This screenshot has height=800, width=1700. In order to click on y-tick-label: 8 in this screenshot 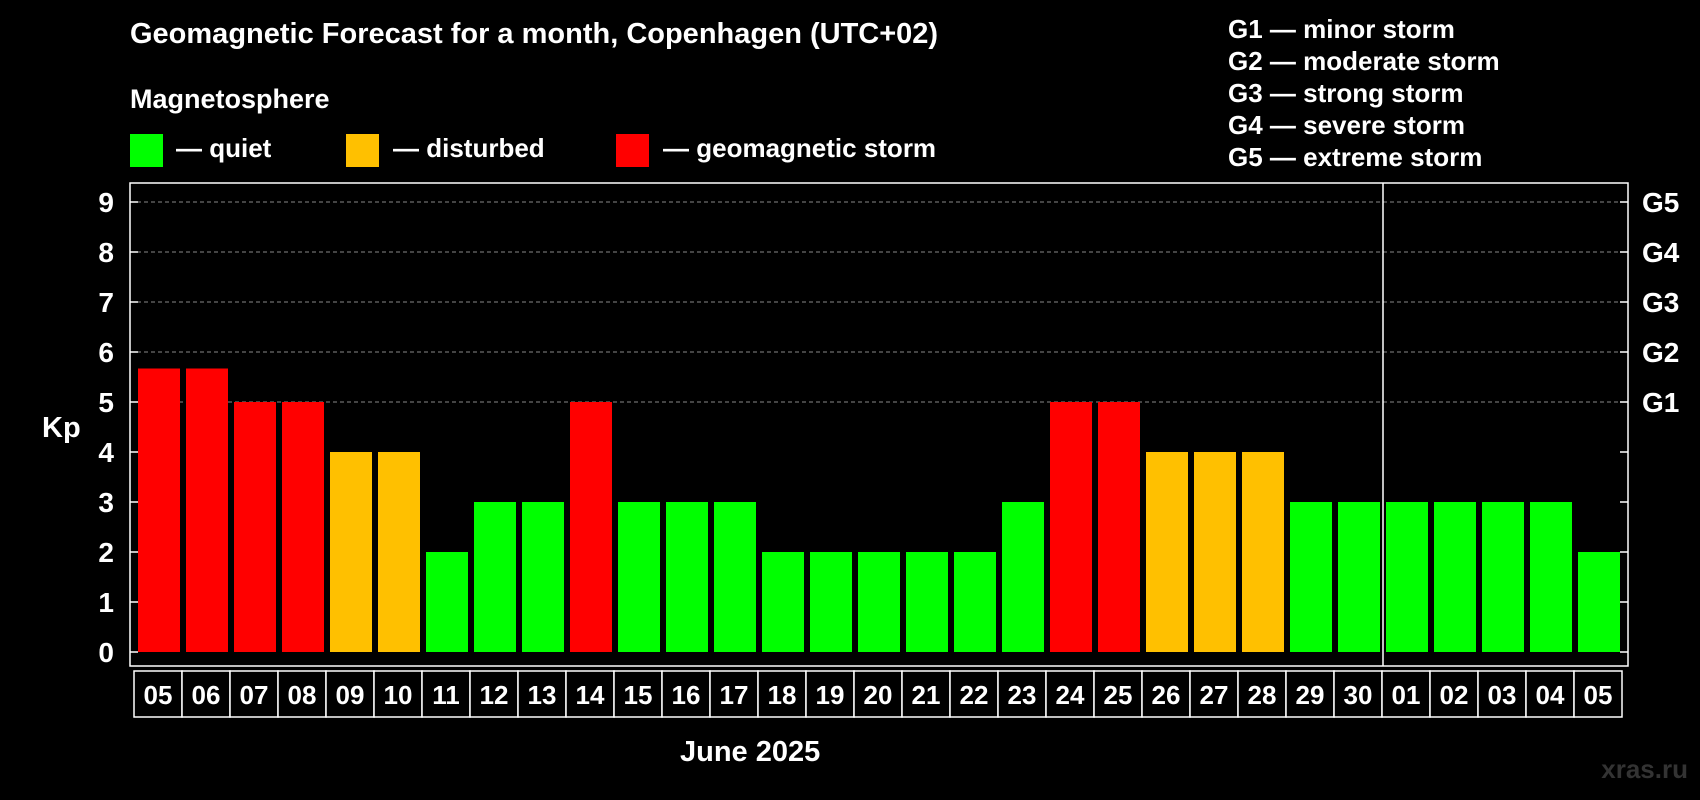, I will do `click(106, 252)`.